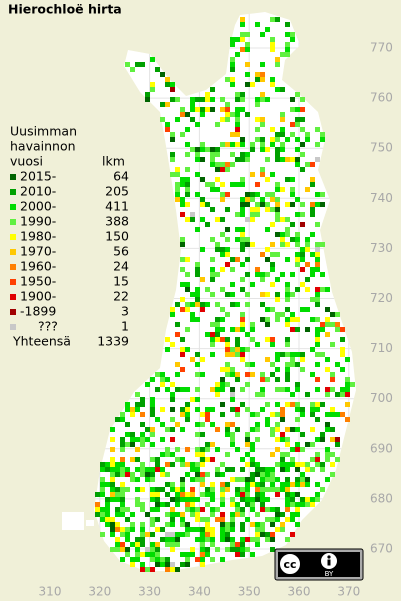  Describe the element at coordinates (319, 564) in the screenshot. I see `license-badge: cc BY` at that location.